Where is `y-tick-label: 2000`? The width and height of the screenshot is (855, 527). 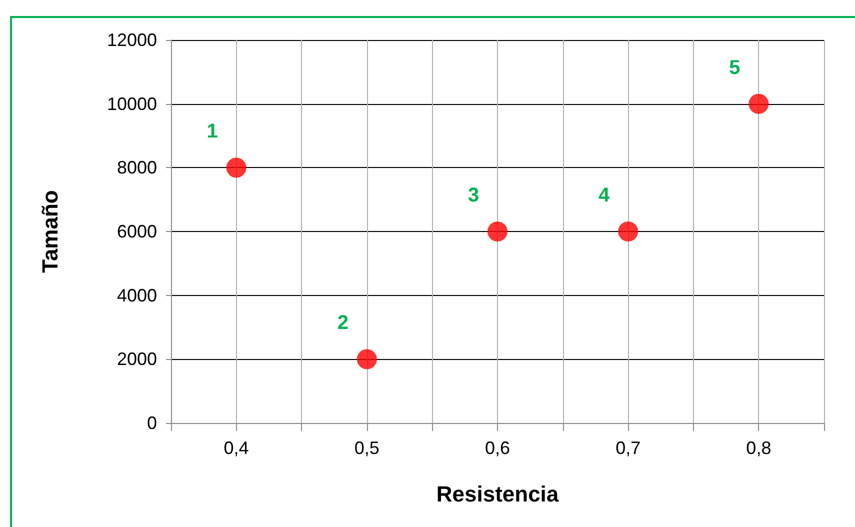
y-tick-label: 2000 is located at coordinates (136, 359).